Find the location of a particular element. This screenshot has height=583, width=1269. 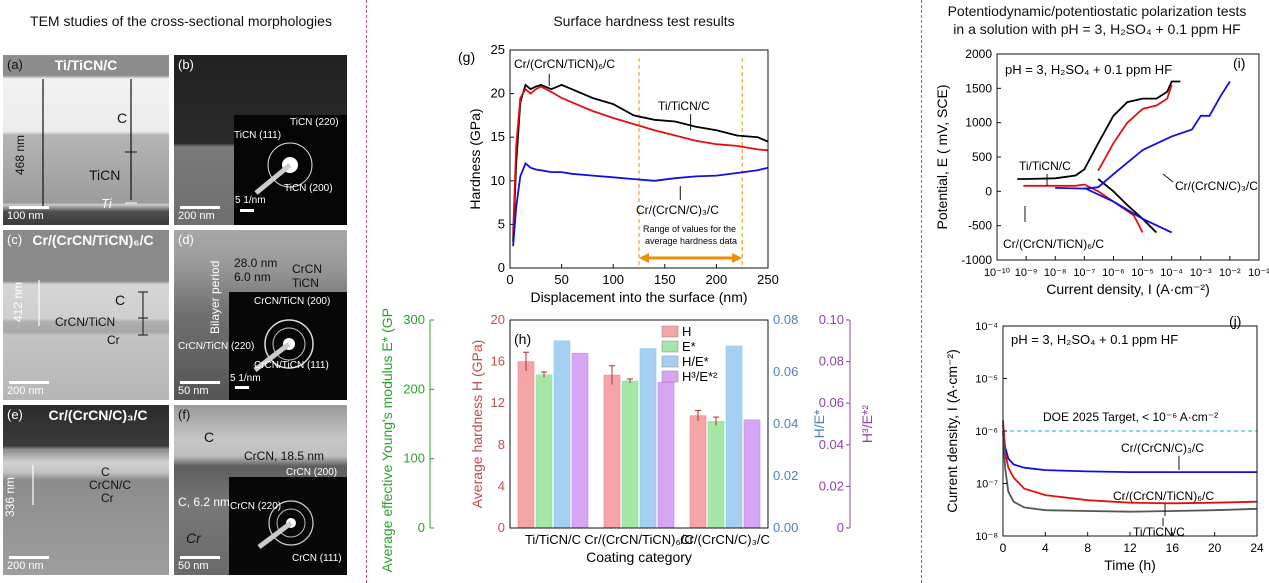

chart-g-frame is located at coordinates (639, 159).